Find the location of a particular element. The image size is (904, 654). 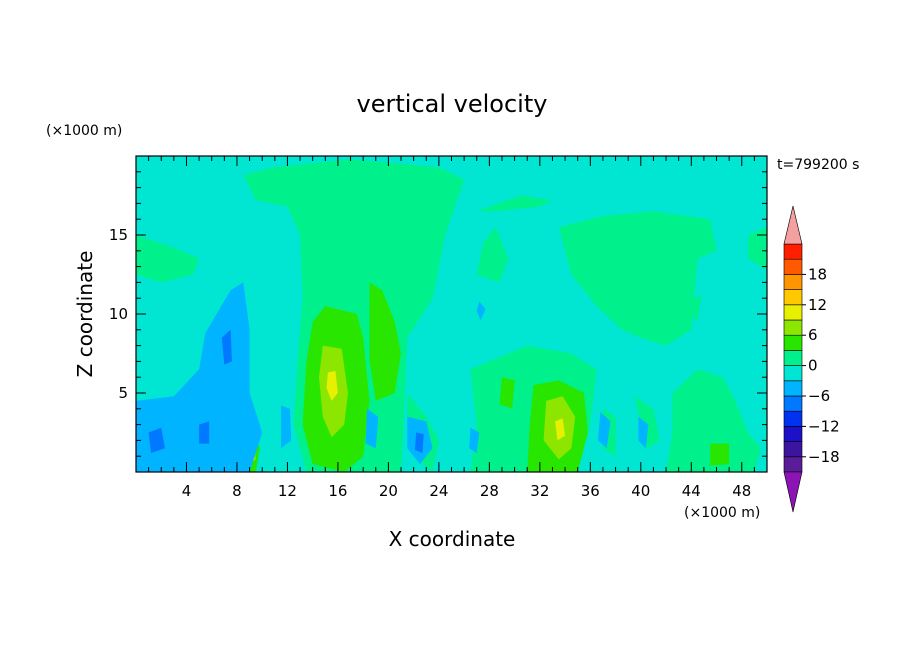

x-tick-label: 44 is located at coordinates (691, 491).